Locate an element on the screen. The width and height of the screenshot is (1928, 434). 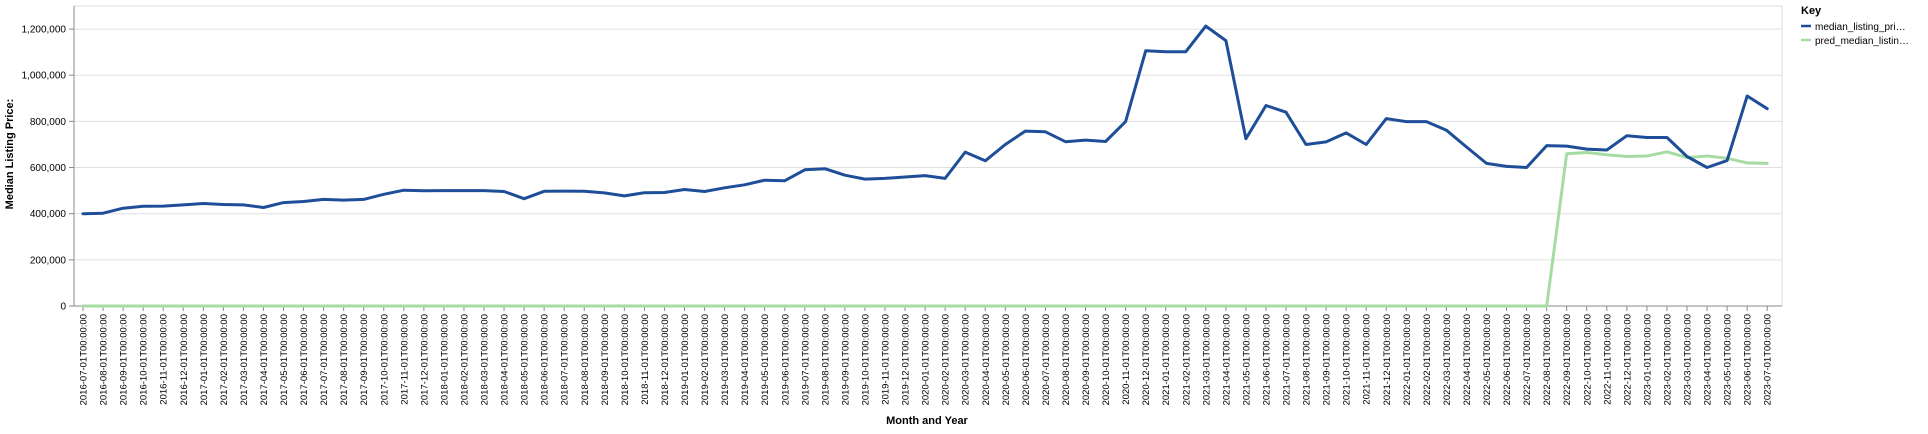
x-tick-label: 2022-10-01T00:00:00 is located at coordinates (1587, 359).